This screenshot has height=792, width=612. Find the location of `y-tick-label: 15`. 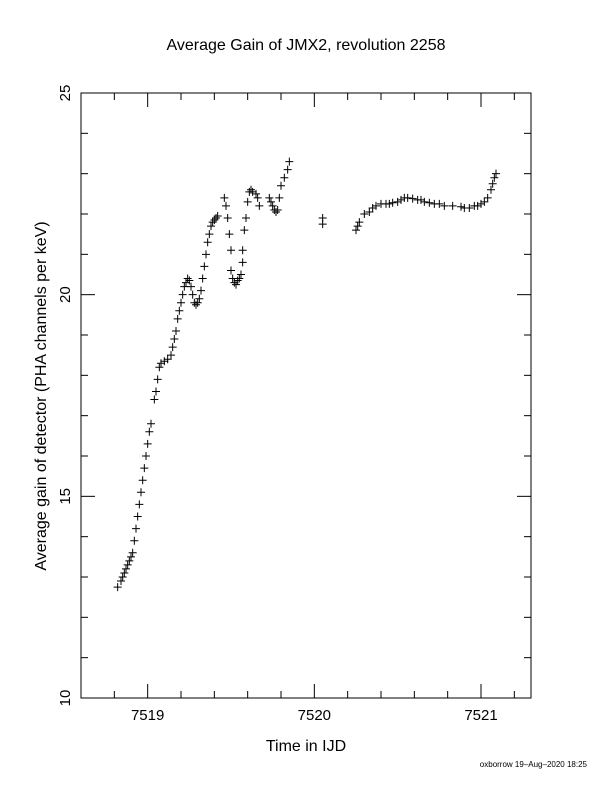

y-tick-label: 15 is located at coordinates (65, 496).